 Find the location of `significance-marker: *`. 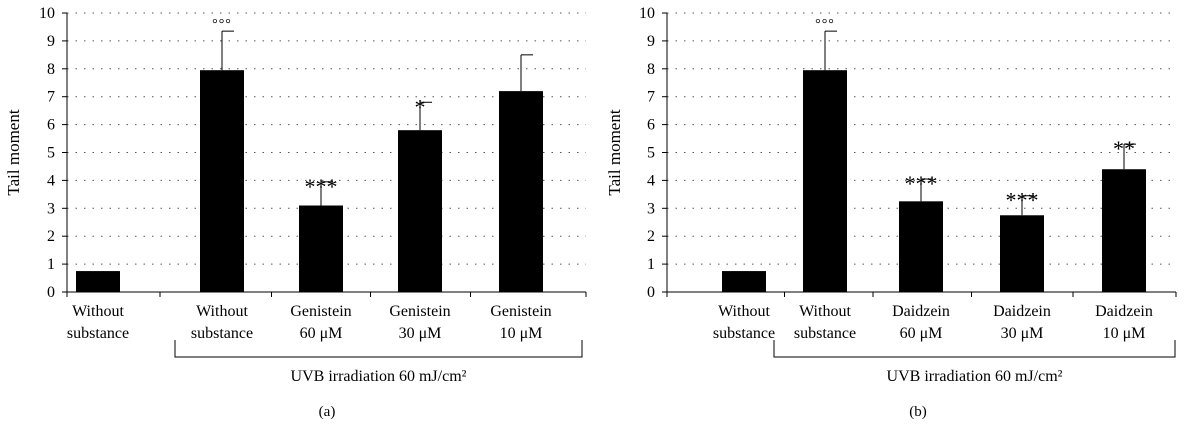

significance-marker: * is located at coordinates (420, 106).